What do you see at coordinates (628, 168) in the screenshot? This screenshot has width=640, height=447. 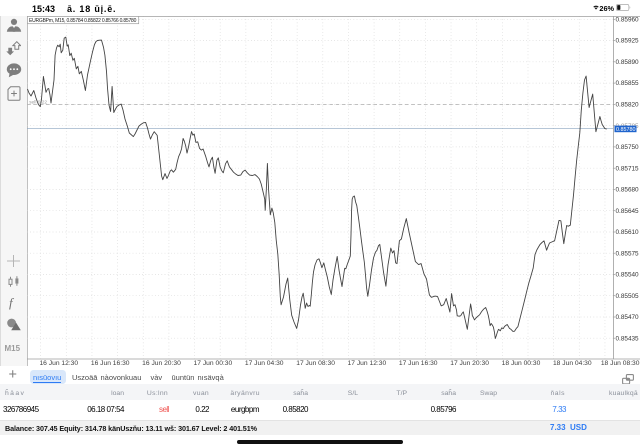 I see `svg-text: 0.85715` at bounding box center [628, 168].